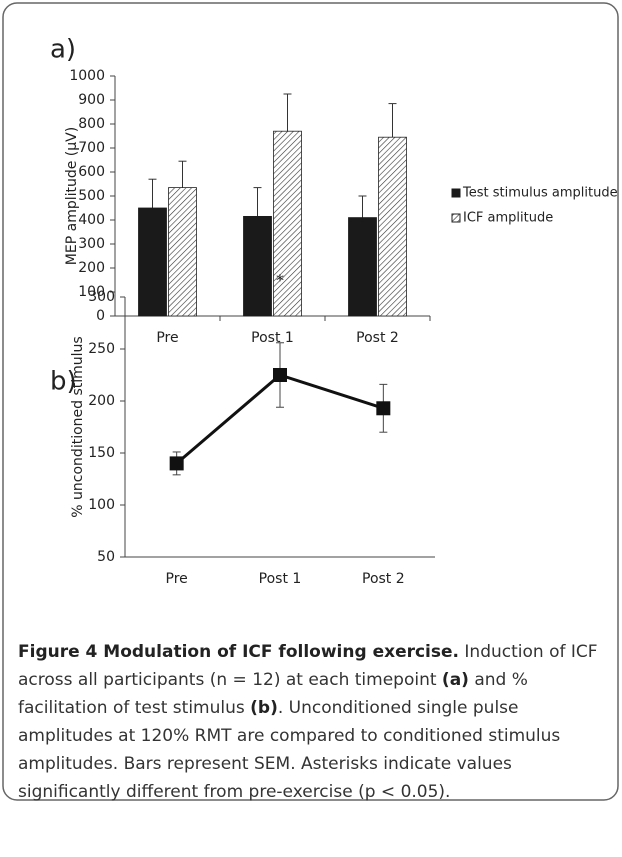  What do you see at coordinates (101, 349) in the screenshot?
I see `y-tick-label: 250` at bounding box center [101, 349].